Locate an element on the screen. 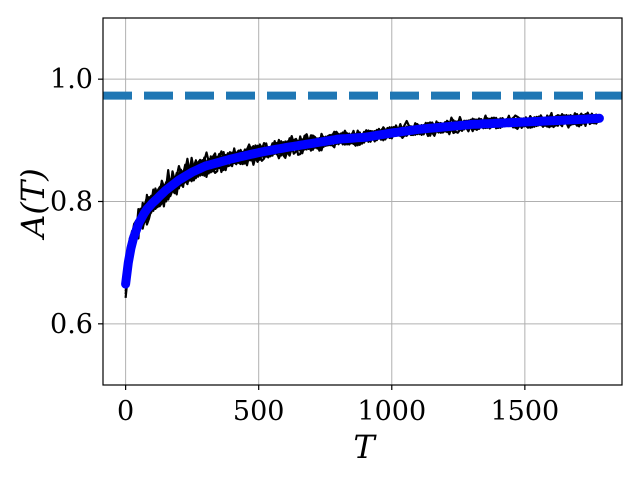  y-tick-label: 1.0 is located at coordinates (71, 79).